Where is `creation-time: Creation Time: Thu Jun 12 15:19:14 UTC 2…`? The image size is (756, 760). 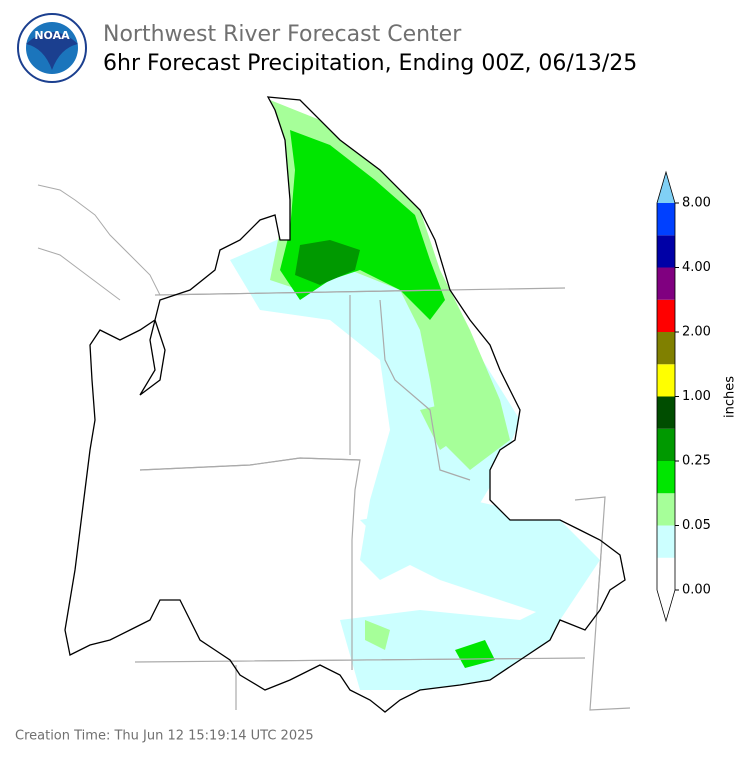
creation-time: Creation Time: Thu Jun 12 15:19:14 UTC 2… is located at coordinates (164, 736).